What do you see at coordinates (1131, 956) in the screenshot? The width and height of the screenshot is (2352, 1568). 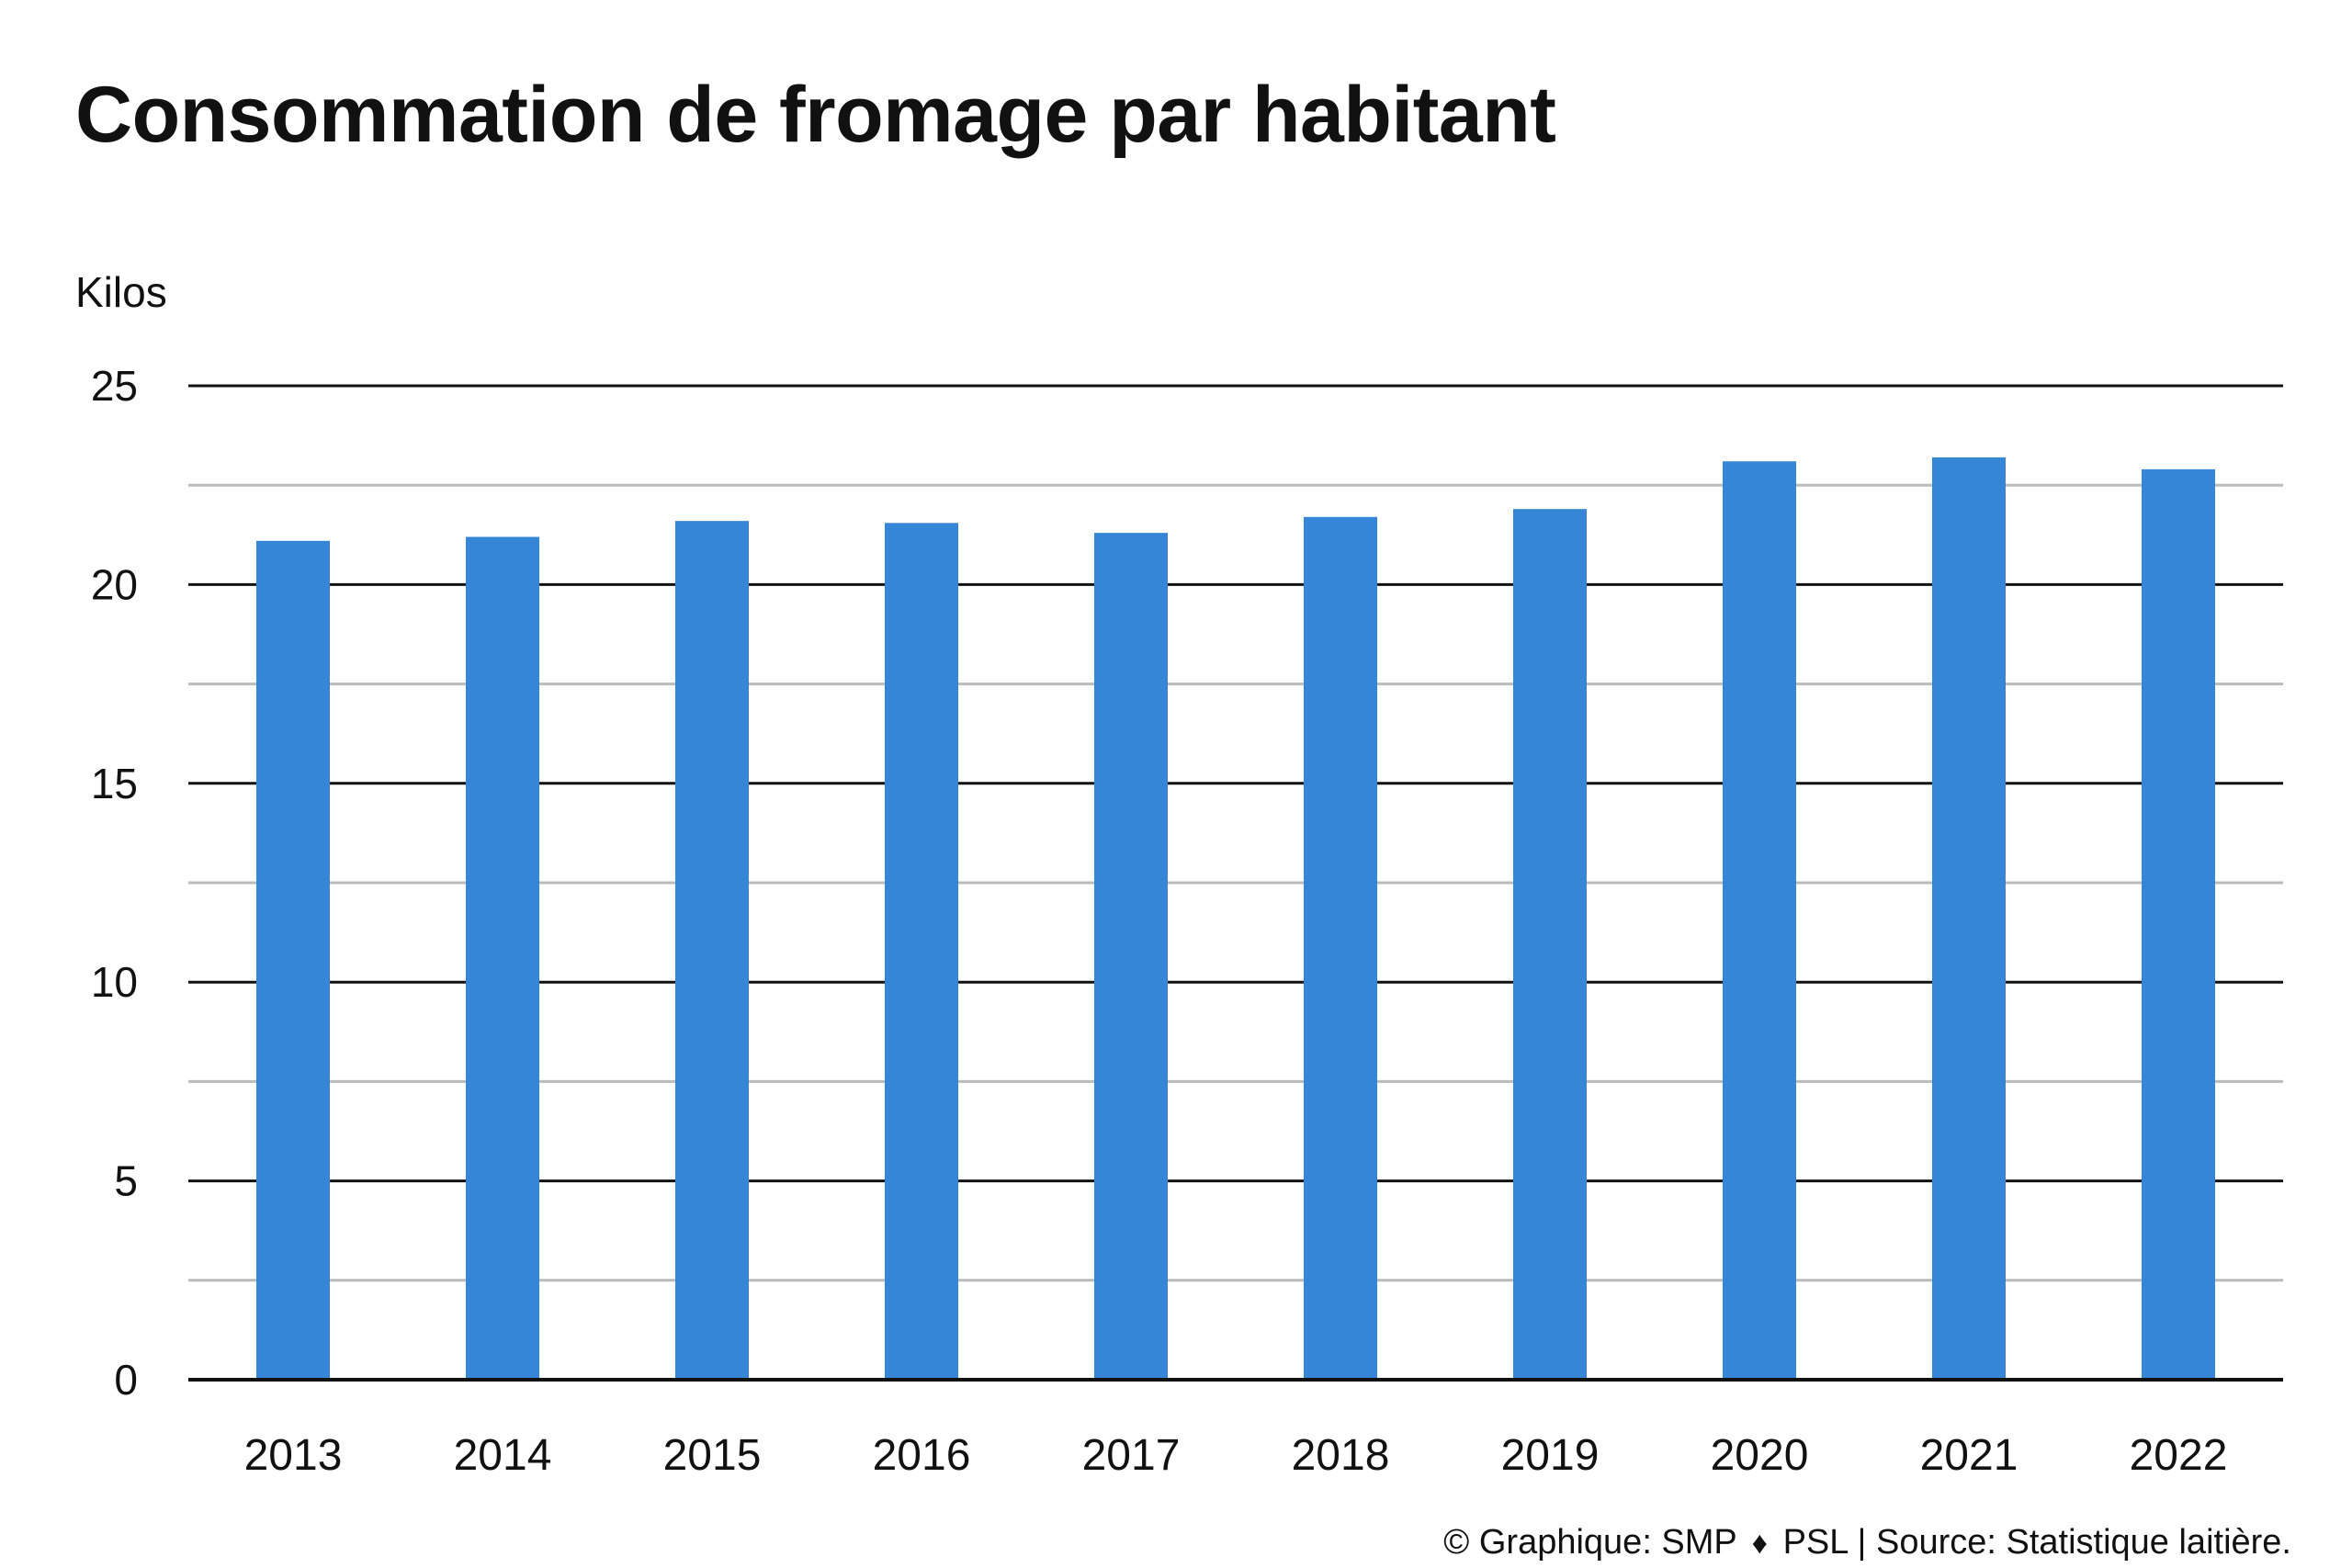 I see `bar-2017` at bounding box center [1131, 956].